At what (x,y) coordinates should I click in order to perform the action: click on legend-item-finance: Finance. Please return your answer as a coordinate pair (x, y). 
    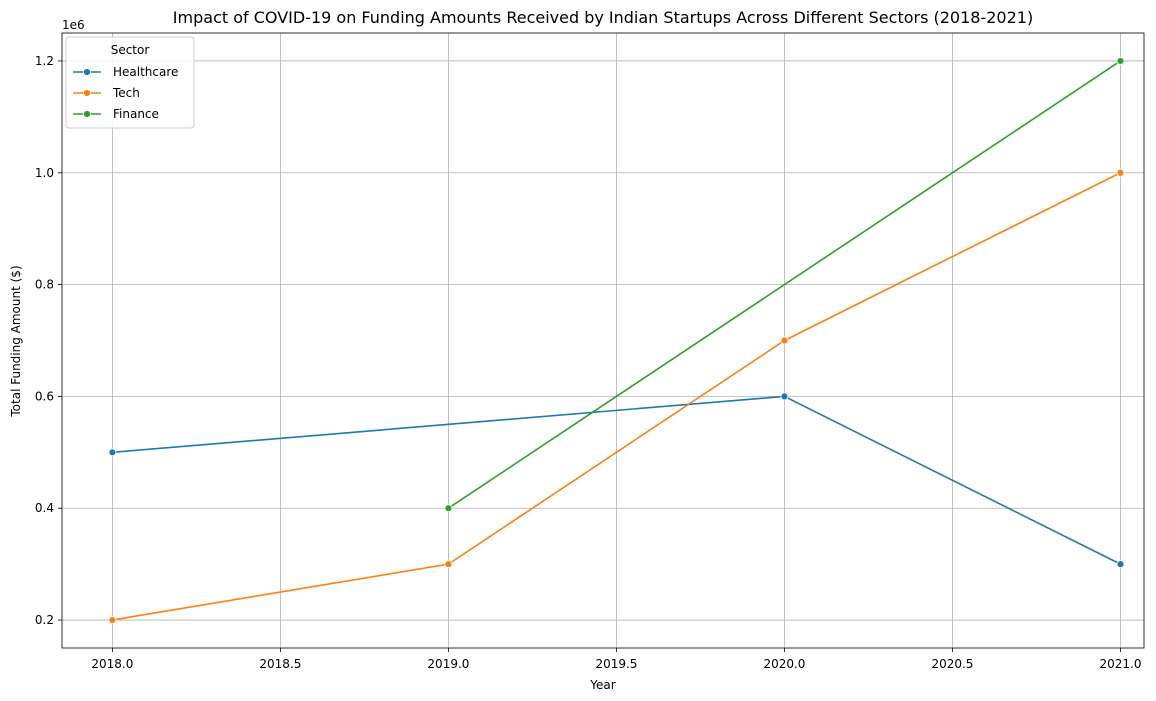
    Looking at the image, I should click on (116, 114).